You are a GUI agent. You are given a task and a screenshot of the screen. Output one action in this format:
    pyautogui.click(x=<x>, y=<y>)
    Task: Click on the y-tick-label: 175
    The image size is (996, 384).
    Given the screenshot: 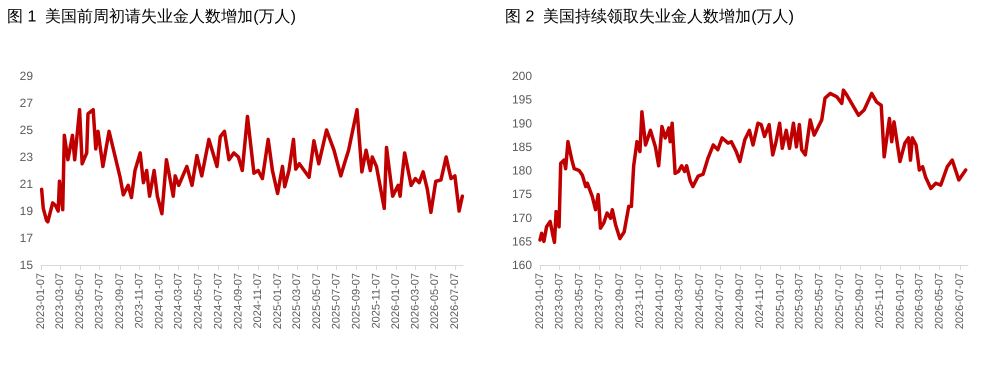 What is the action you would take?
    pyautogui.click(x=522, y=194)
    